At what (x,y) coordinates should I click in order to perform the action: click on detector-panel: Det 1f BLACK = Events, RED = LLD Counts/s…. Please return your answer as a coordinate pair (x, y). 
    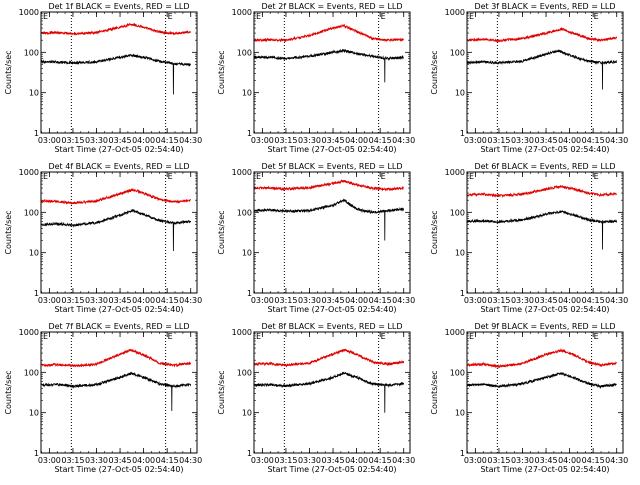
    Looking at the image, I should click on (103, 78).